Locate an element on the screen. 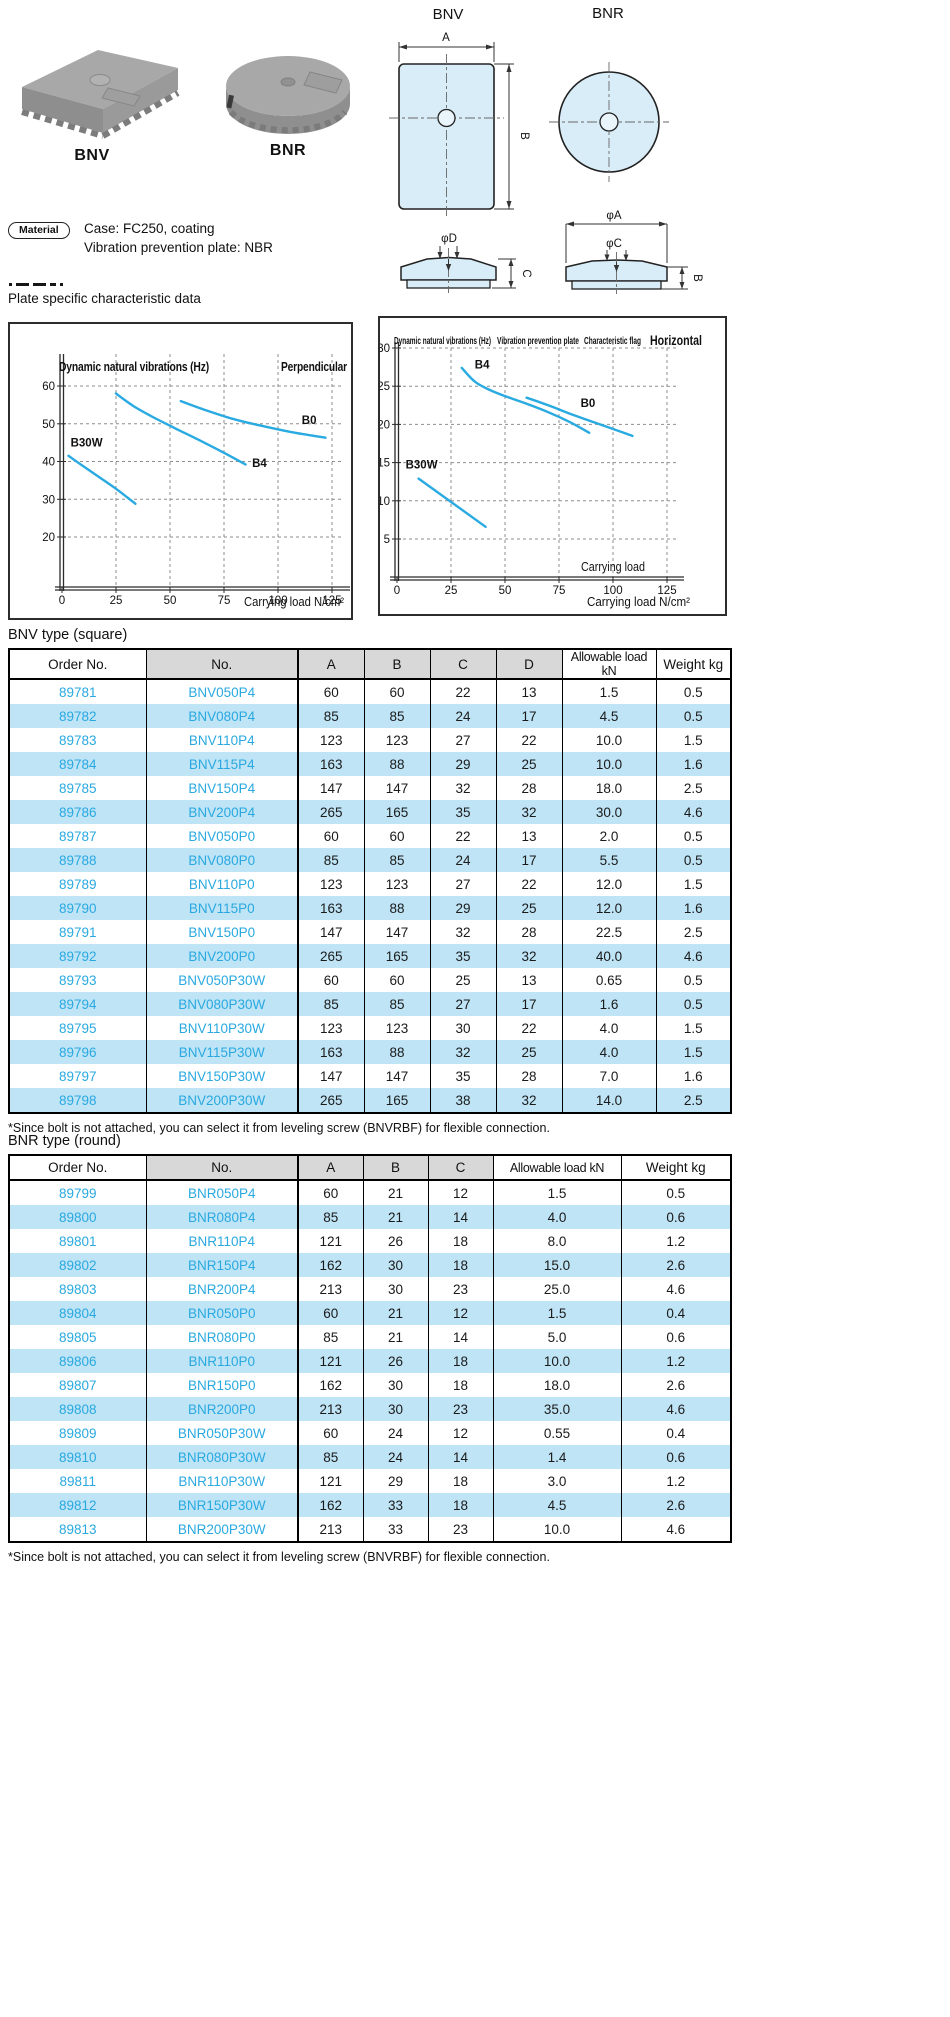 The image size is (950, 2017). part-no-cell: BNV050P30W is located at coordinates (222, 980).